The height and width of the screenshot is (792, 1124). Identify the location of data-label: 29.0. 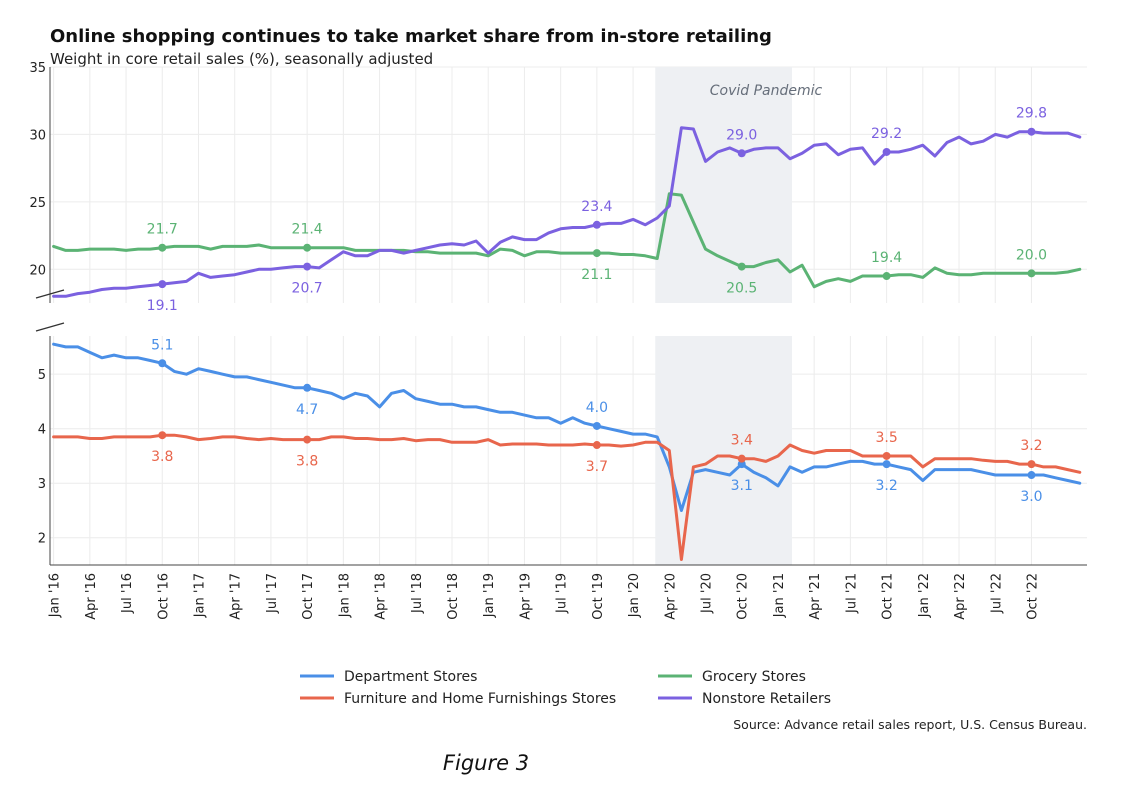
(741, 135).